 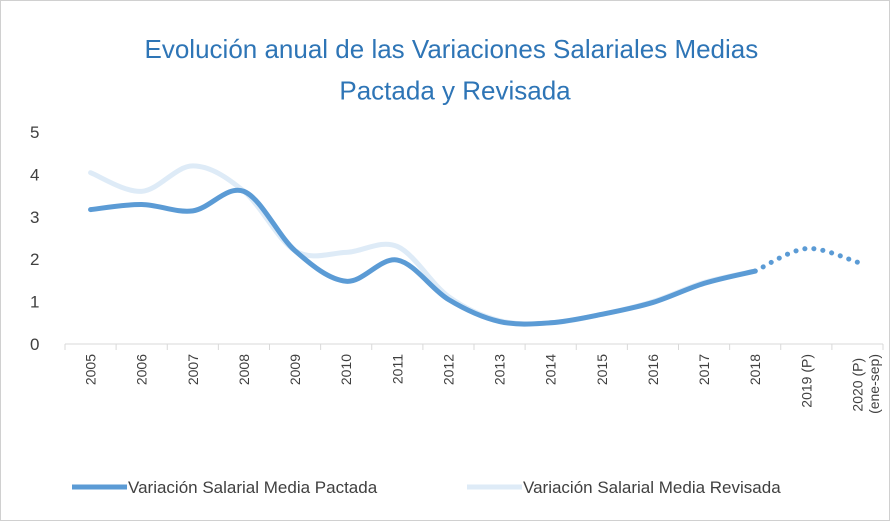 What do you see at coordinates (653, 369) in the screenshot?
I see `x-tick-label: 2016` at bounding box center [653, 369].